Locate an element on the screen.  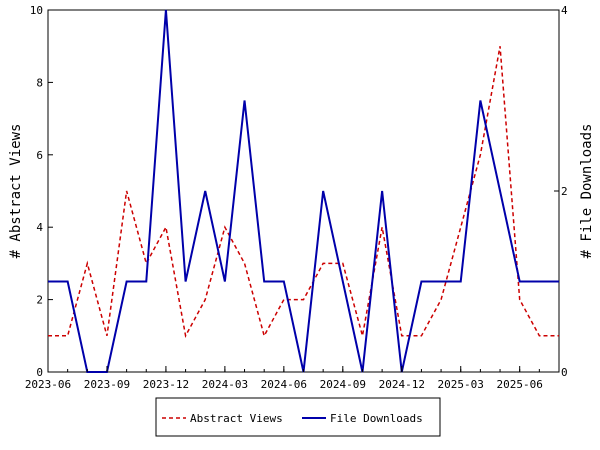
y-right-axis-title: # File Downloads is located at coordinates (587, 191).